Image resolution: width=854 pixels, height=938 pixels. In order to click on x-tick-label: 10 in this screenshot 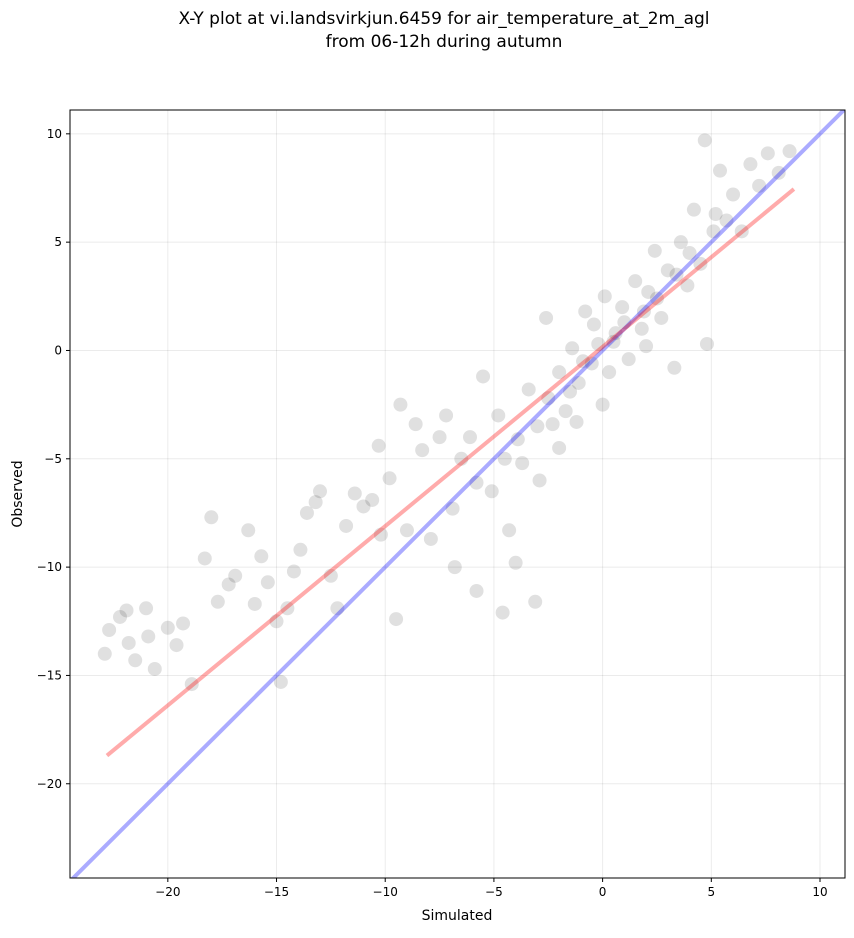, I will do `click(819, 892)`.